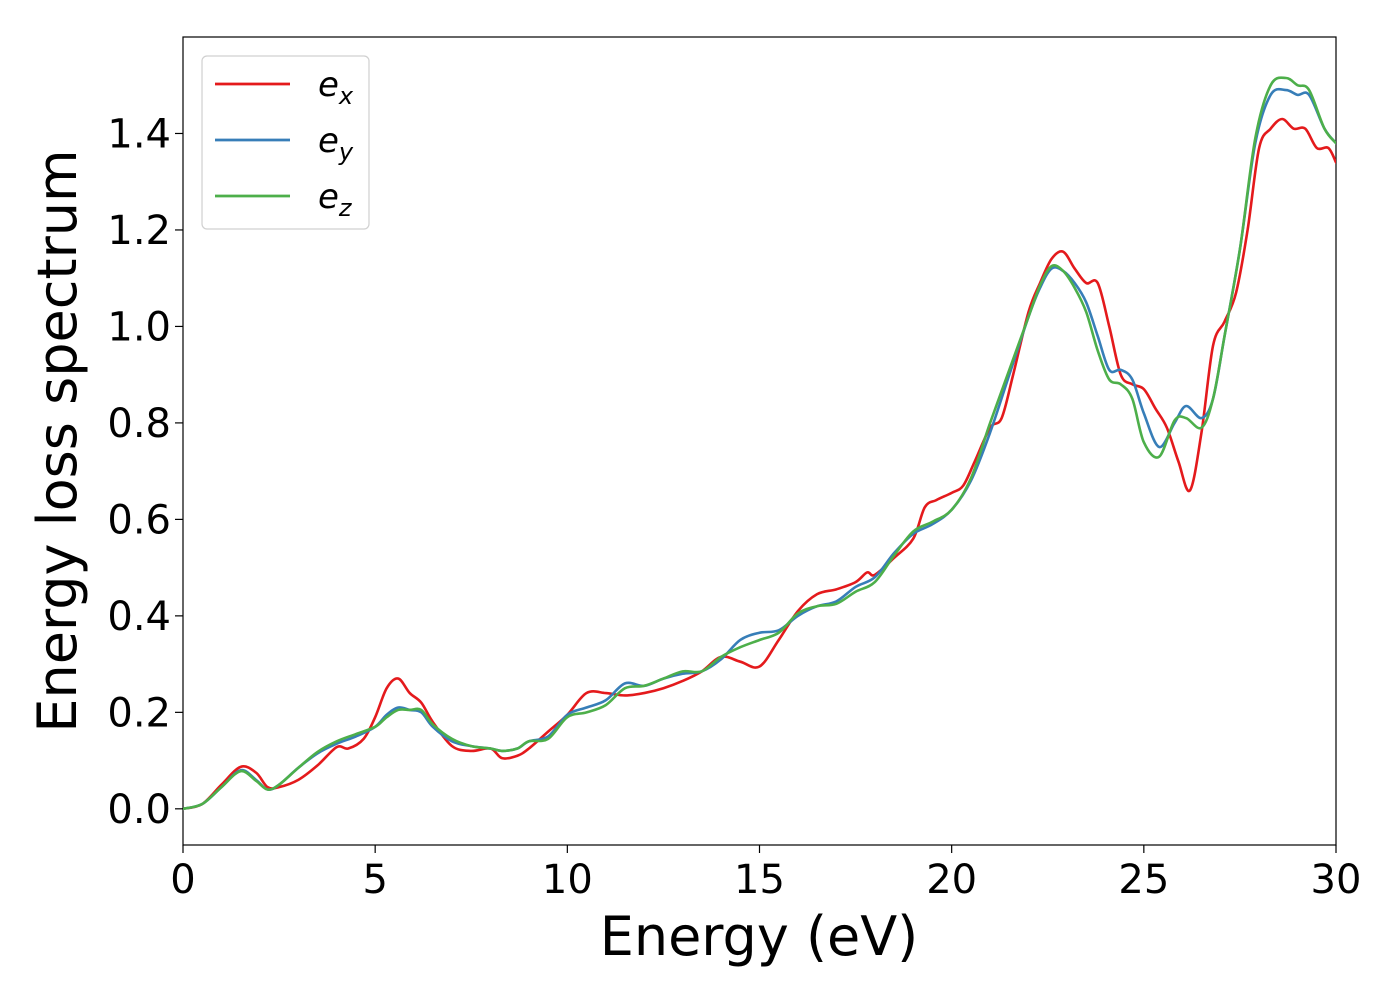 The height and width of the screenshot is (1000, 1400). What do you see at coordinates (759, 880) in the screenshot?
I see `x-tick-label: 15` at bounding box center [759, 880].